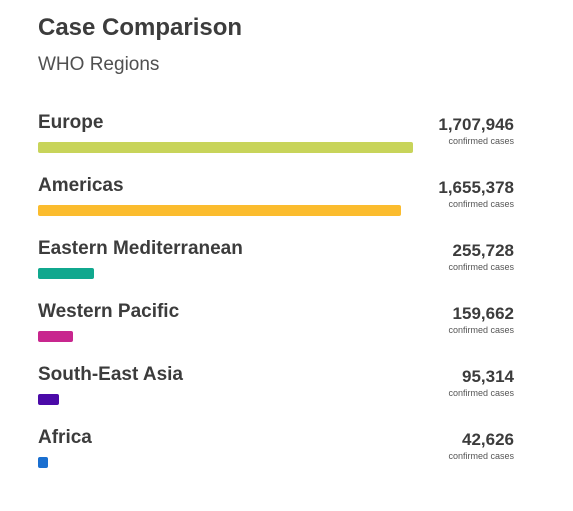  I want to click on chart-title: Case Comparison, so click(140, 27).